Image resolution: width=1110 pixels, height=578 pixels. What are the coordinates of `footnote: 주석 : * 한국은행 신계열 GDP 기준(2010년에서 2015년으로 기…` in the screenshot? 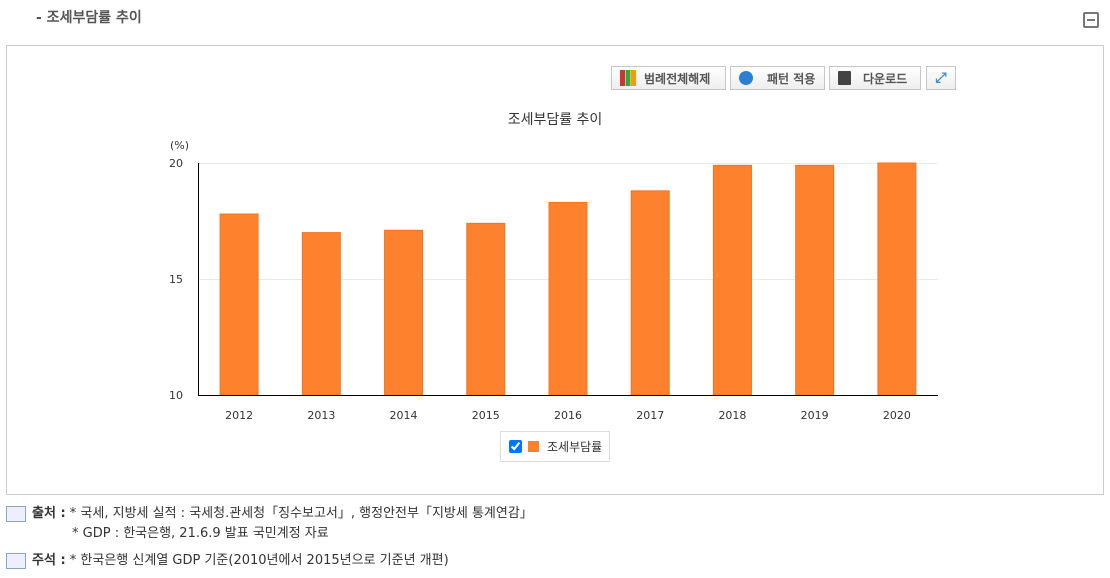 It's located at (227, 559).